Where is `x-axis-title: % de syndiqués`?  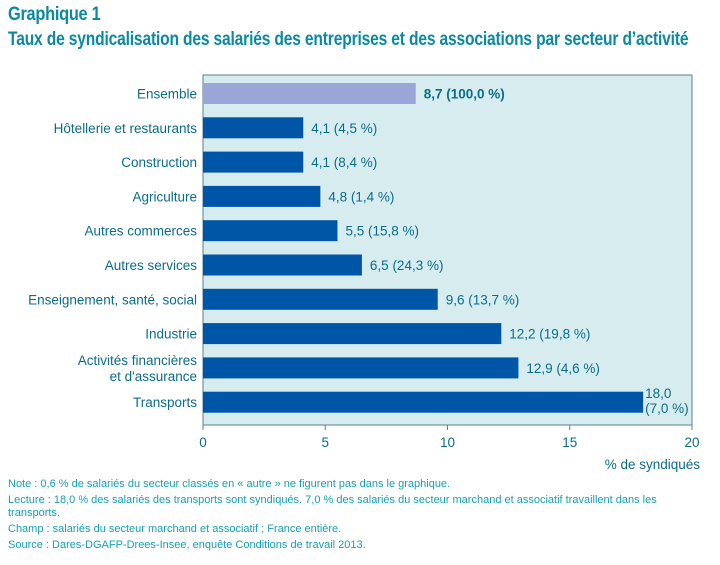 x-axis-title: % de syndiqués is located at coordinates (653, 464).